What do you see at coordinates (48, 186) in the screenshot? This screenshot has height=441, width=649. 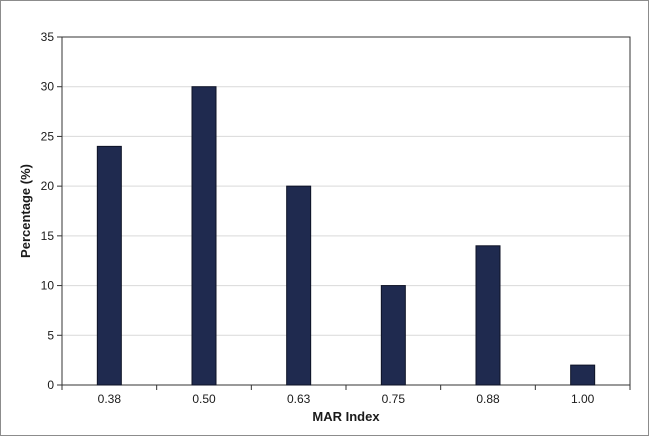 I see `y-tick-label: 20` at bounding box center [48, 186].